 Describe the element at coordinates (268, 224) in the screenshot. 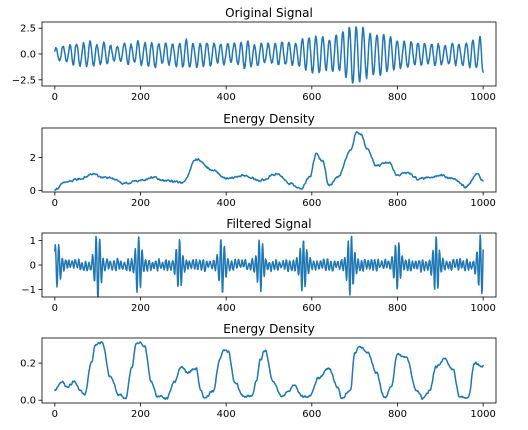

I see `subplot-title: Filtered Signal` at that location.